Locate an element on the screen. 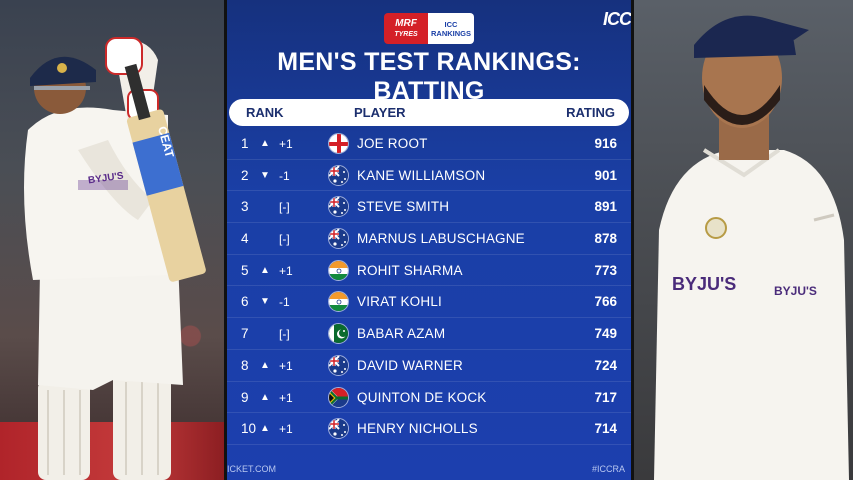 Image resolution: width=853 pixels, height=480 pixels. south-africa-flag-icon is located at coordinates (338, 397).